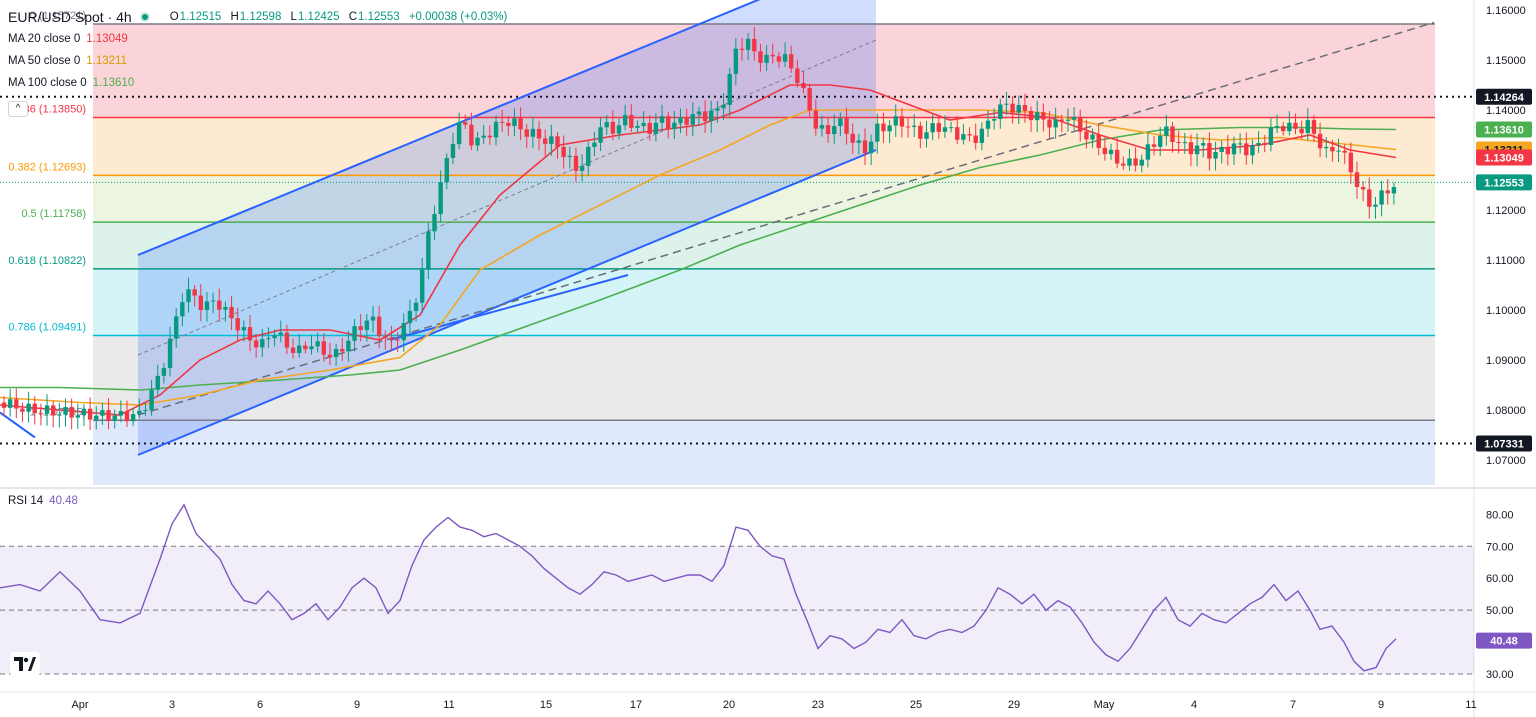 The width and height of the screenshot is (1536, 717). What do you see at coordinates (67, 61) in the screenshot?
I see `indicator-ma50: MA 50 close 0 1.13211` at bounding box center [67, 61].